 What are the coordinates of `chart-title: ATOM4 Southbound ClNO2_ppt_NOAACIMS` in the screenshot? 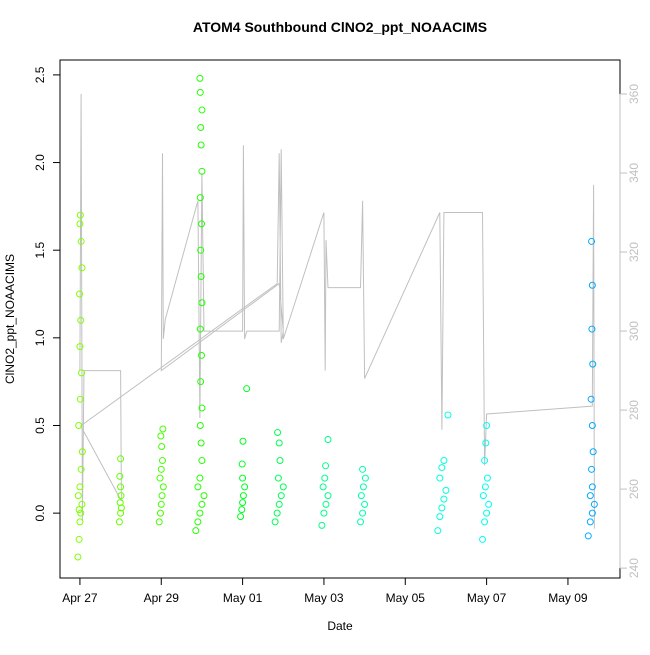 It's located at (340, 27).